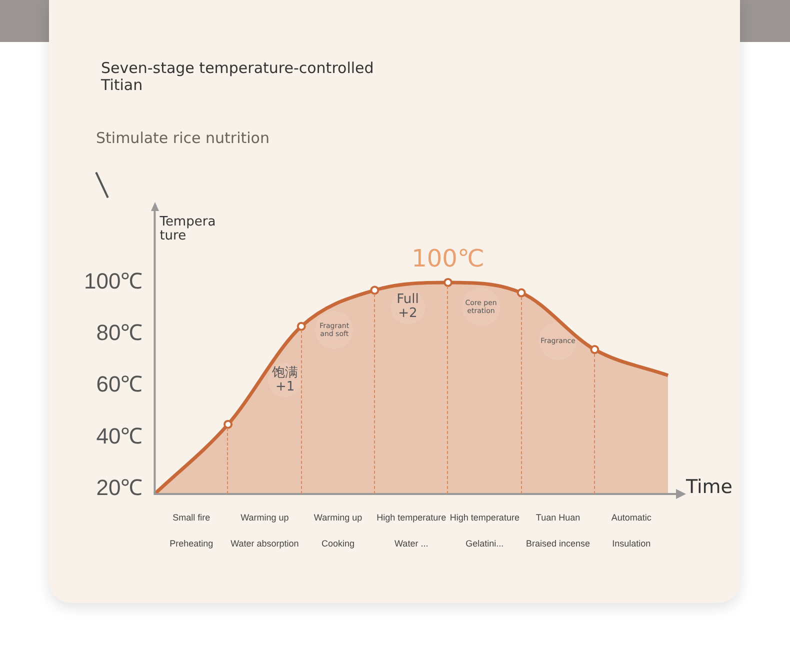 The height and width of the screenshot is (662, 790). Describe the element at coordinates (192, 530) in the screenshot. I see `text: Small fire Preheating` at that location.